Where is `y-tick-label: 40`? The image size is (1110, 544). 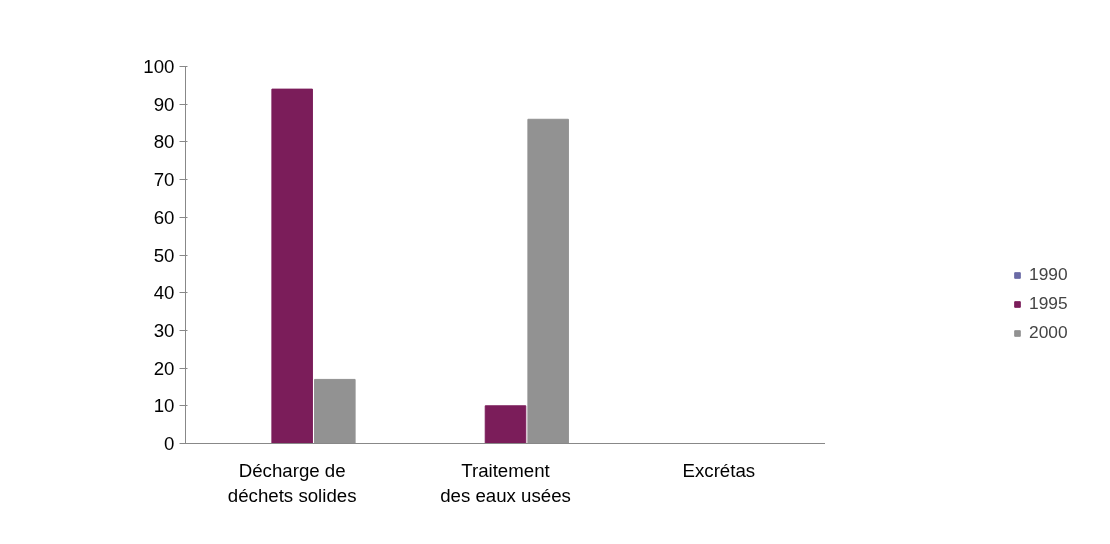
y-tick-label: 40 is located at coordinates (164, 293).